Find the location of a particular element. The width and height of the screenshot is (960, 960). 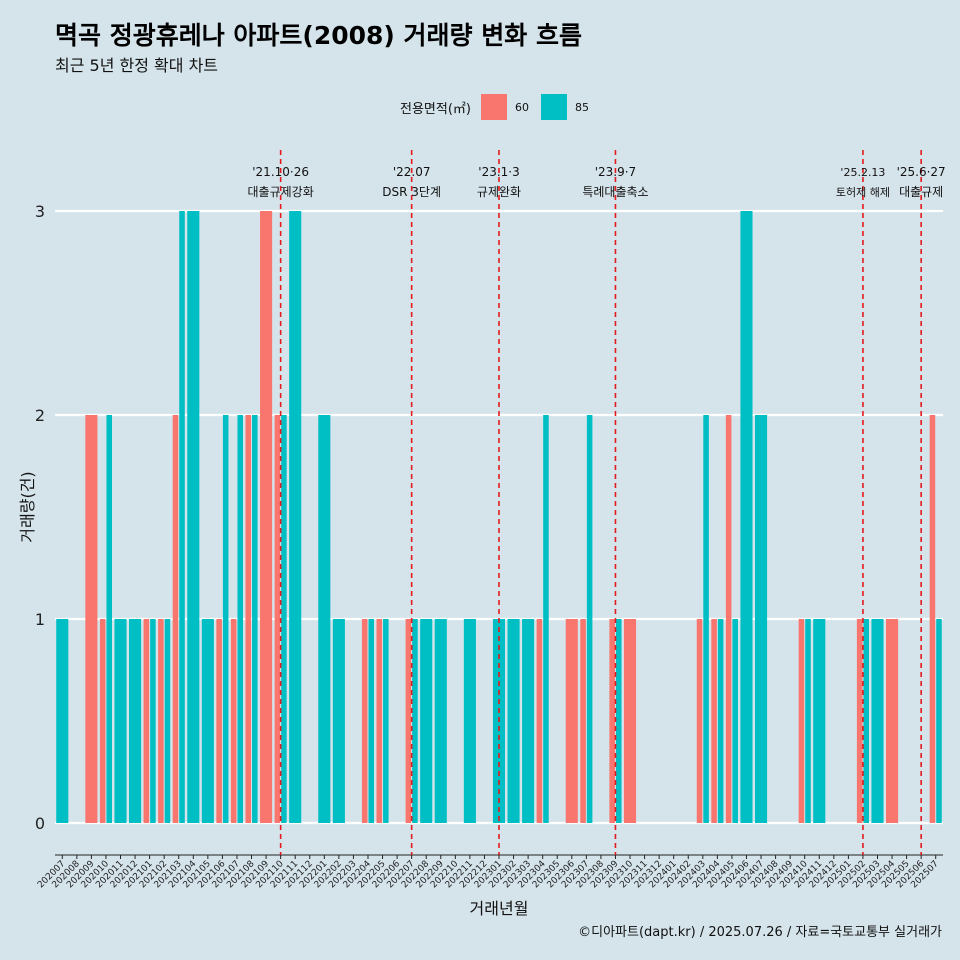

event-date-label: '25.6·27 is located at coordinates (921, 172).